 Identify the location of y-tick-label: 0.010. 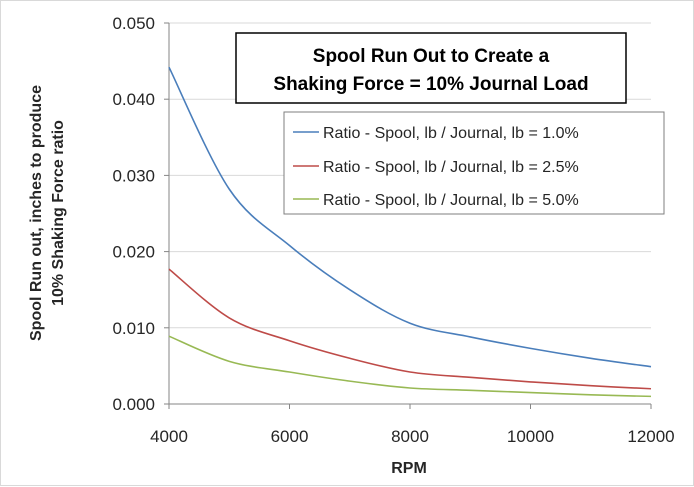
(133, 328).